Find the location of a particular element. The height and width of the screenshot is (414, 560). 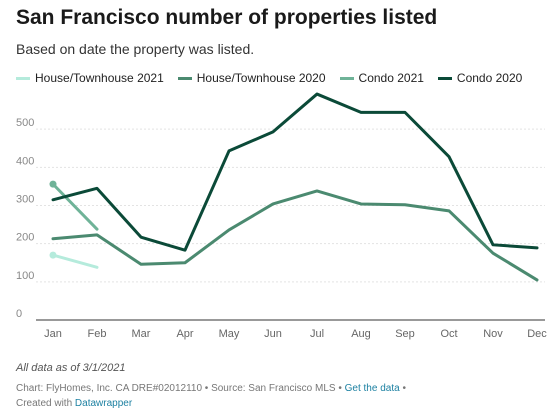

legend-label: House/Townhouse 2021 is located at coordinates (99, 78).